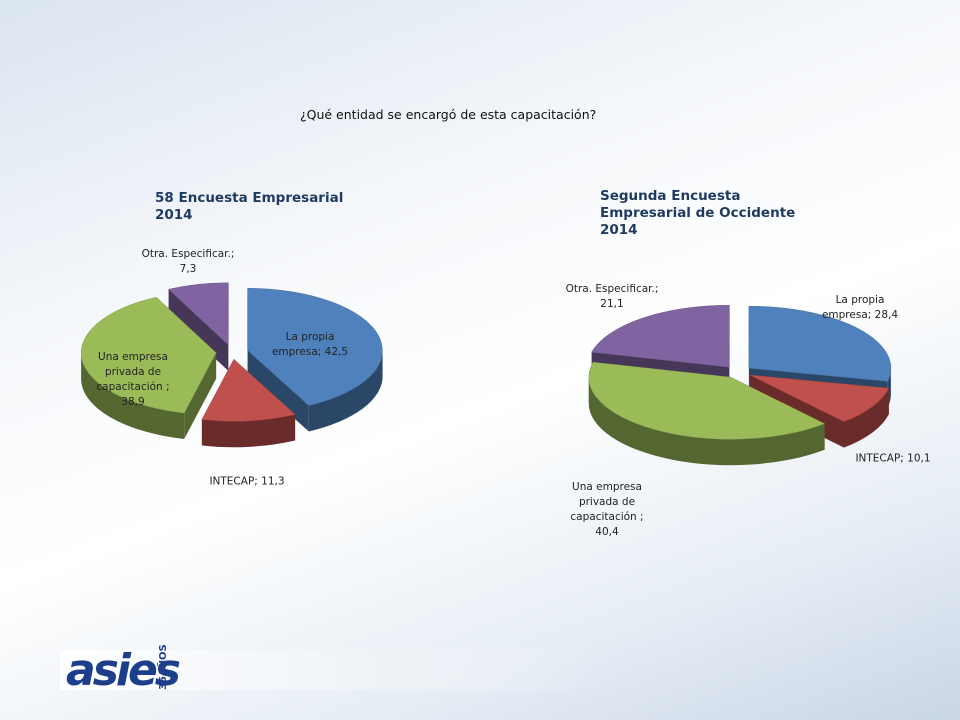  What do you see at coordinates (612, 304) in the screenshot?
I see `slice-value: 21,1` at bounding box center [612, 304].